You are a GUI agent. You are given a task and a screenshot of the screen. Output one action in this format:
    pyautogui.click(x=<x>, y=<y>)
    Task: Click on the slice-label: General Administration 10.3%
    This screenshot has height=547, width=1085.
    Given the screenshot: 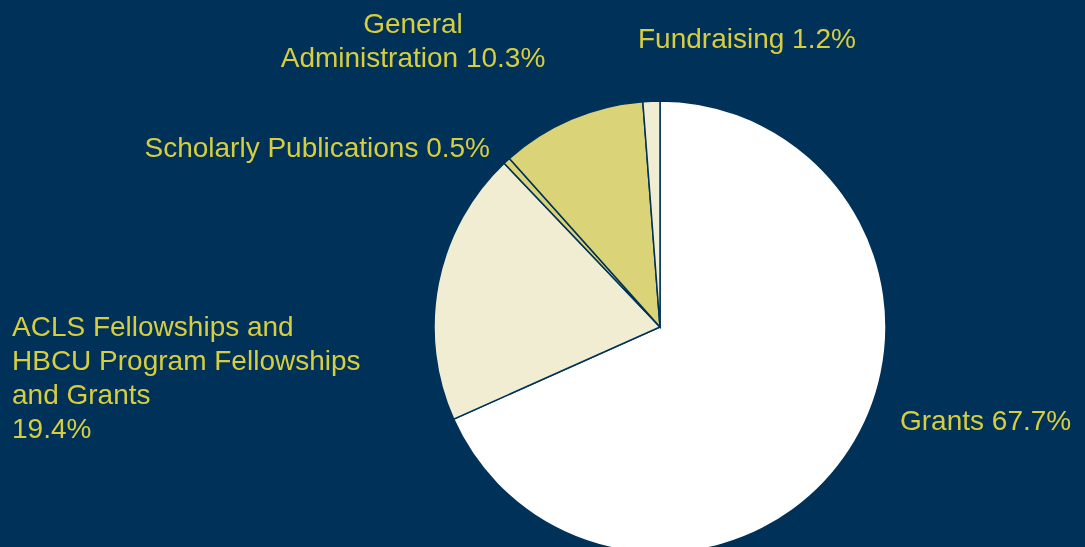 What is the action you would take?
    pyautogui.click(x=413, y=40)
    